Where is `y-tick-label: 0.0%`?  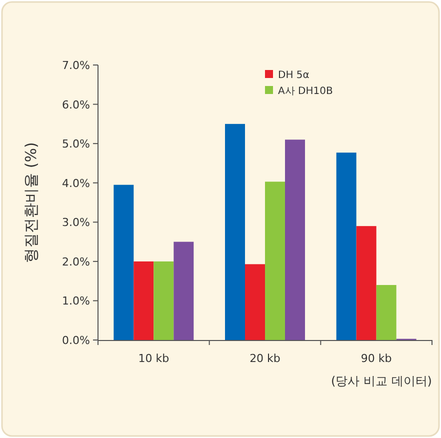
y-tick-label: 0.0% is located at coordinates (76, 340).